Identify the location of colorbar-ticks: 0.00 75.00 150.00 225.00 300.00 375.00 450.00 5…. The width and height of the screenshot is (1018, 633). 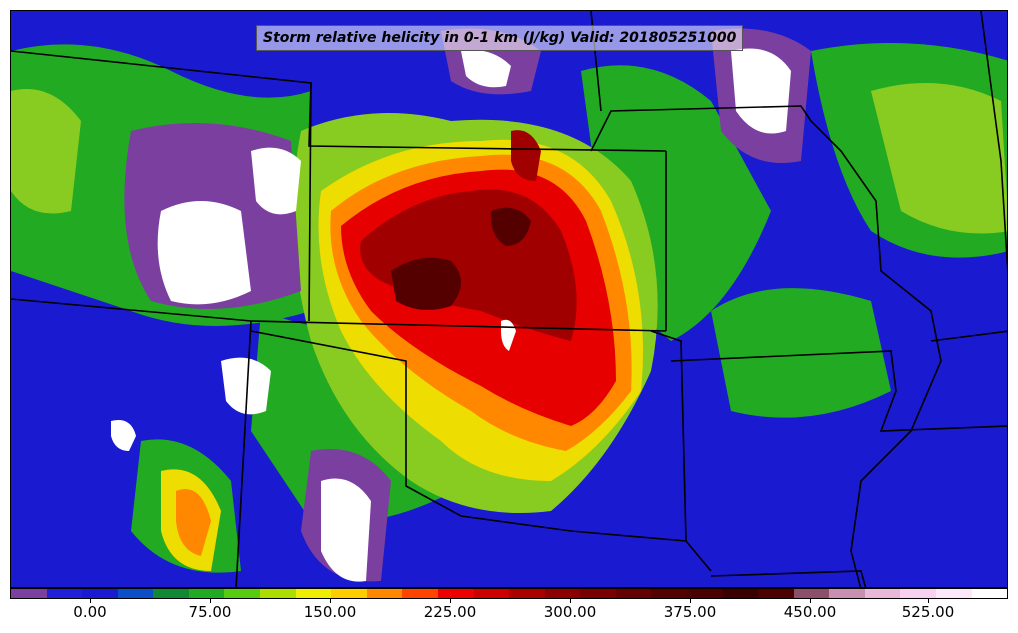
(509, 614).